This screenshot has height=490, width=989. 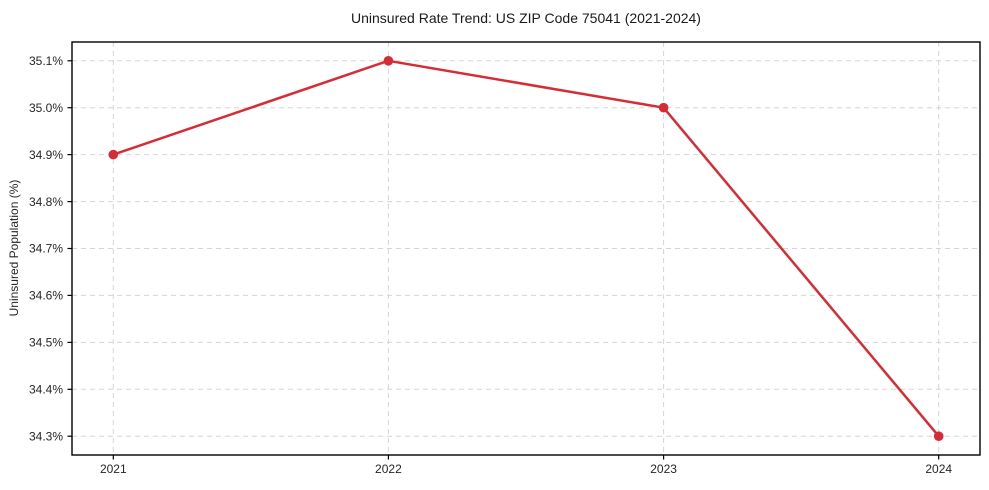 I want to click on x-tick-label: 2022, so click(x=388, y=469).